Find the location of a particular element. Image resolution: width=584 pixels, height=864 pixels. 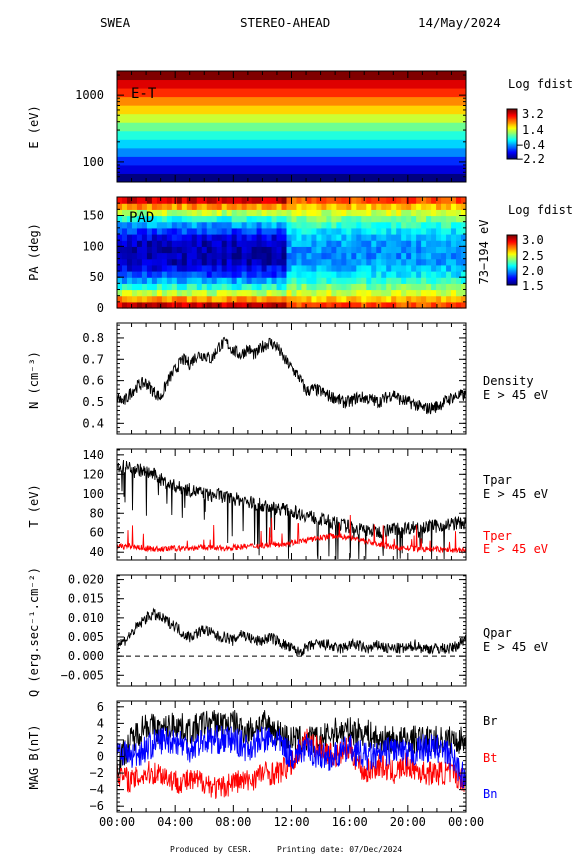

y-tick-label: 0.5 is located at coordinates (93, 402).